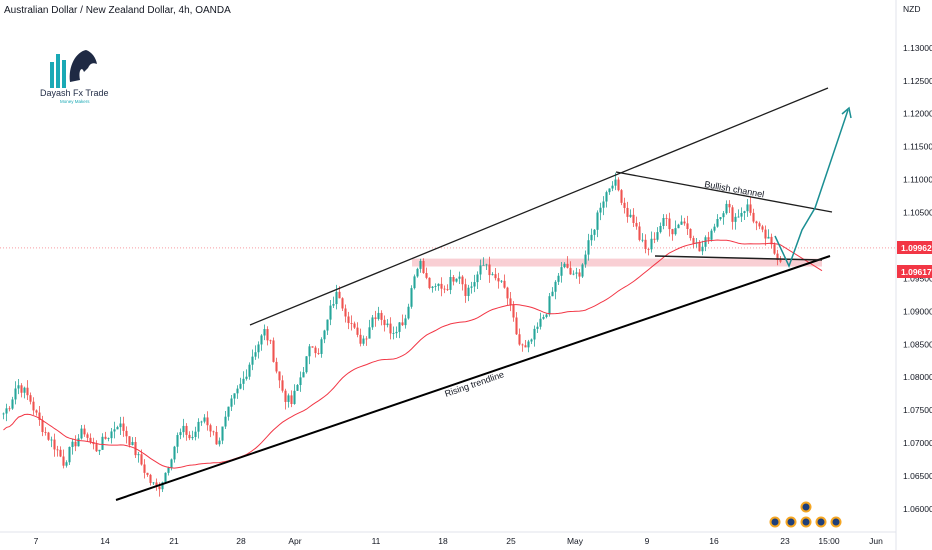 The width and height of the screenshot is (932, 550). I want to click on price-tag-ma: 1.09617, so click(914, 271).